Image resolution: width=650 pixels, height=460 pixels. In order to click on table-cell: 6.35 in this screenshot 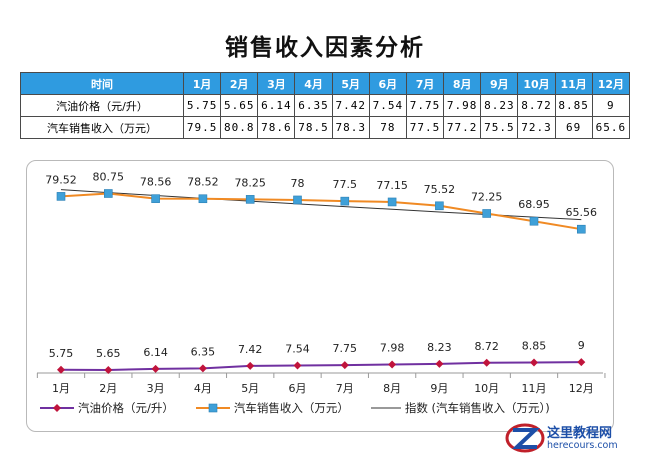, I will do `click(313, 105)`.